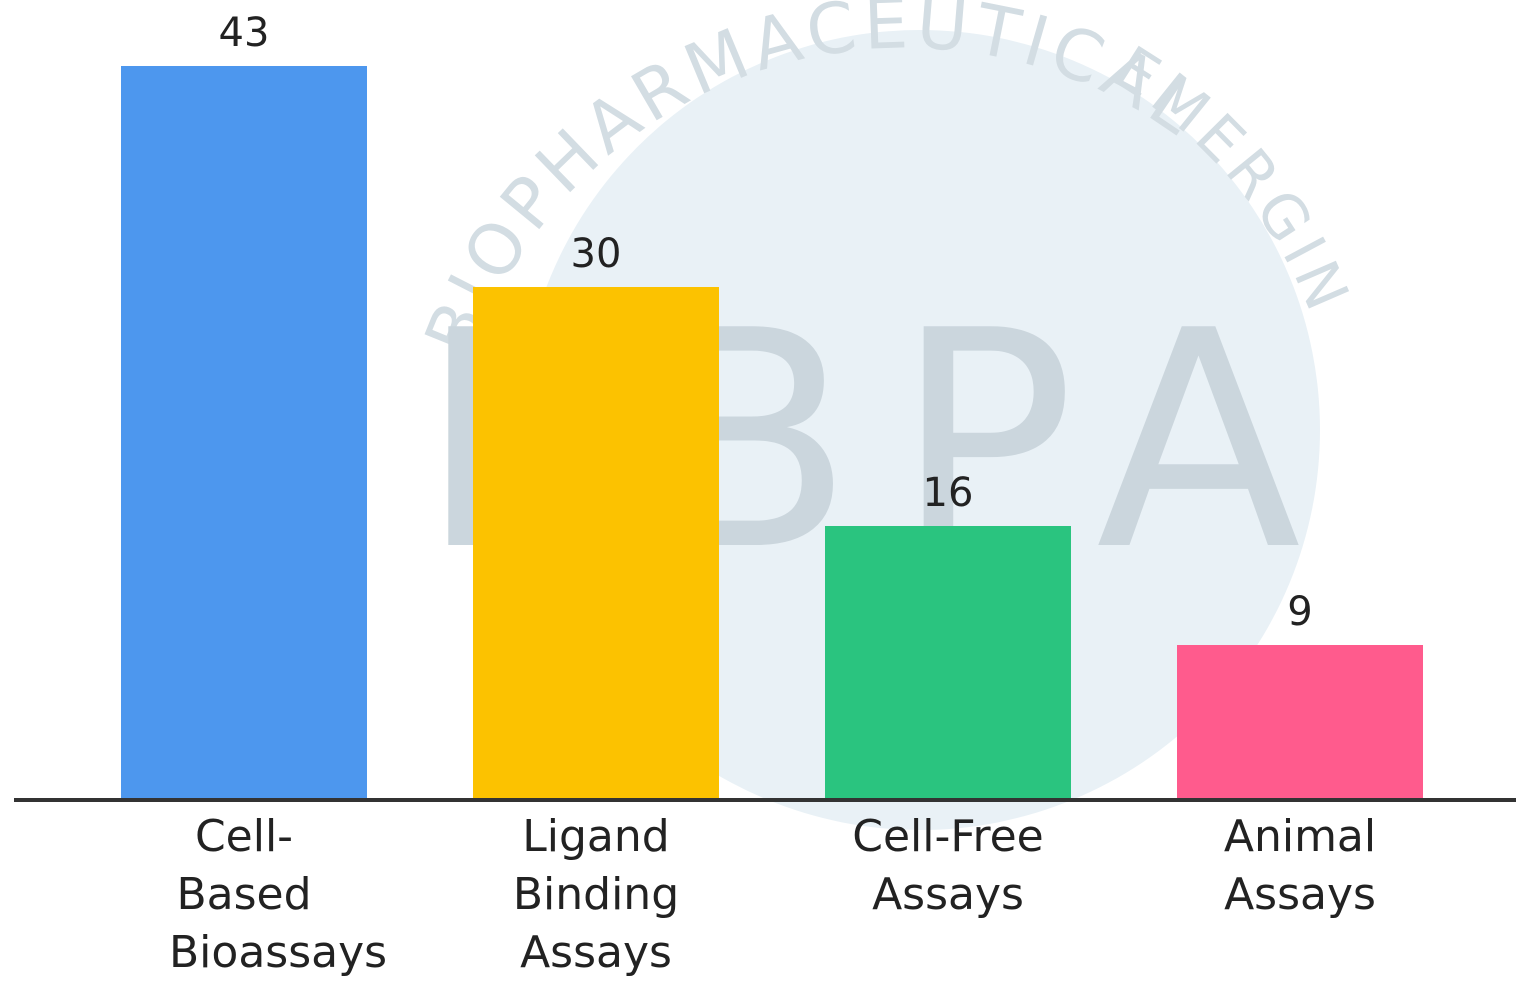  I want to click on value-label: 43, so click(244, 33).